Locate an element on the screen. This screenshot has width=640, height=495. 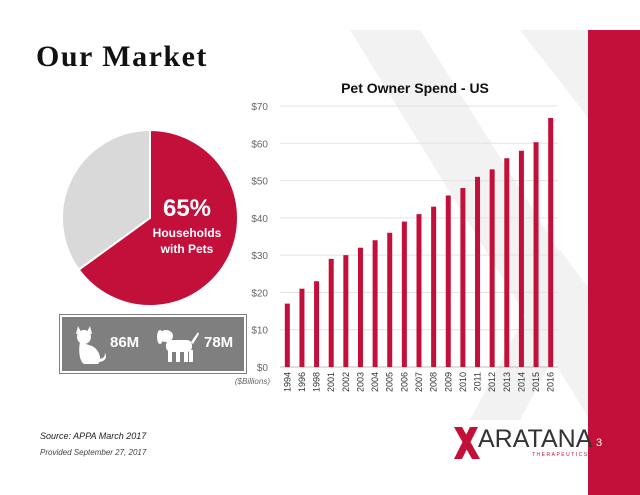
x-tick-label: 1998 is located at coordinates (317, 382).